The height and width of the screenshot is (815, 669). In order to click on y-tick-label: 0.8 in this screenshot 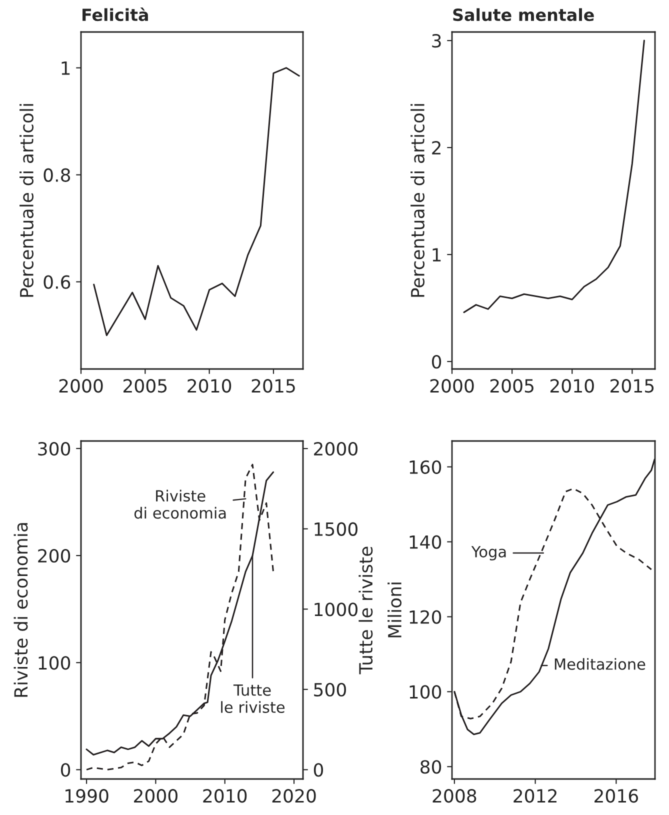, I will do `click(57, 175)`.